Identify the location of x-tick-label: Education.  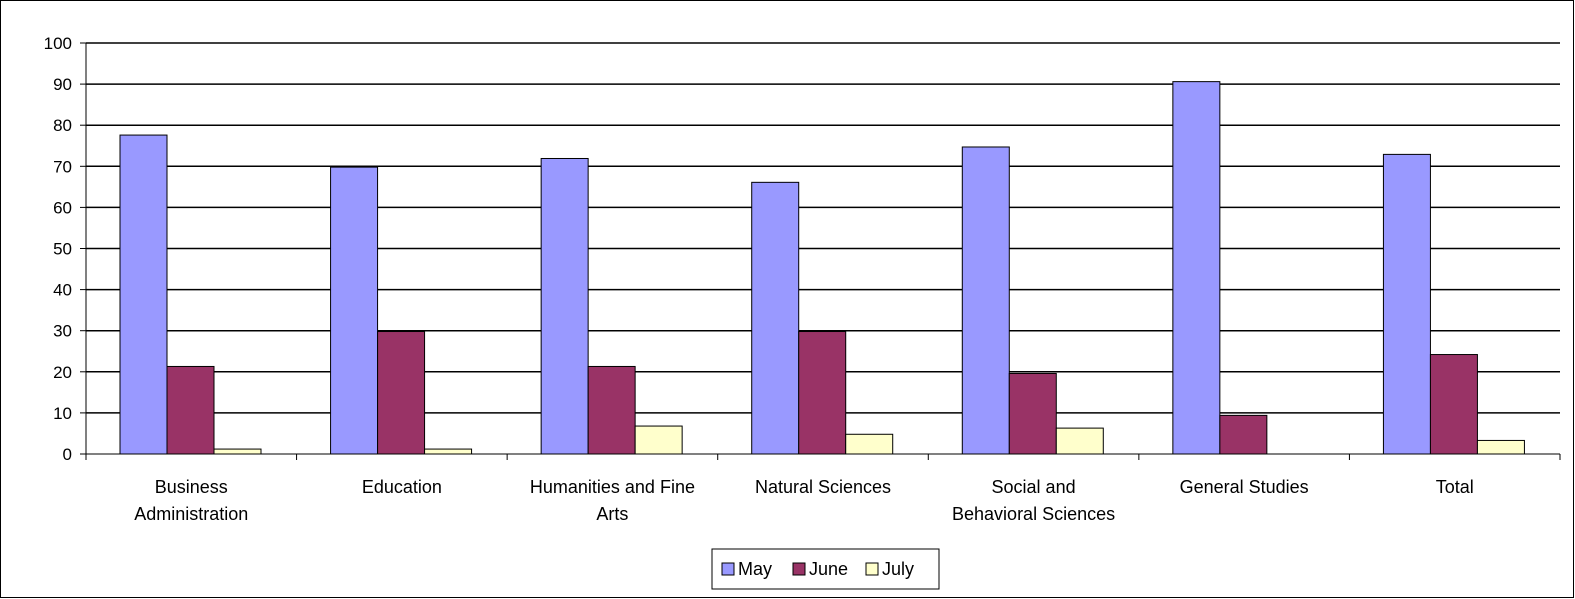
(402, 487).